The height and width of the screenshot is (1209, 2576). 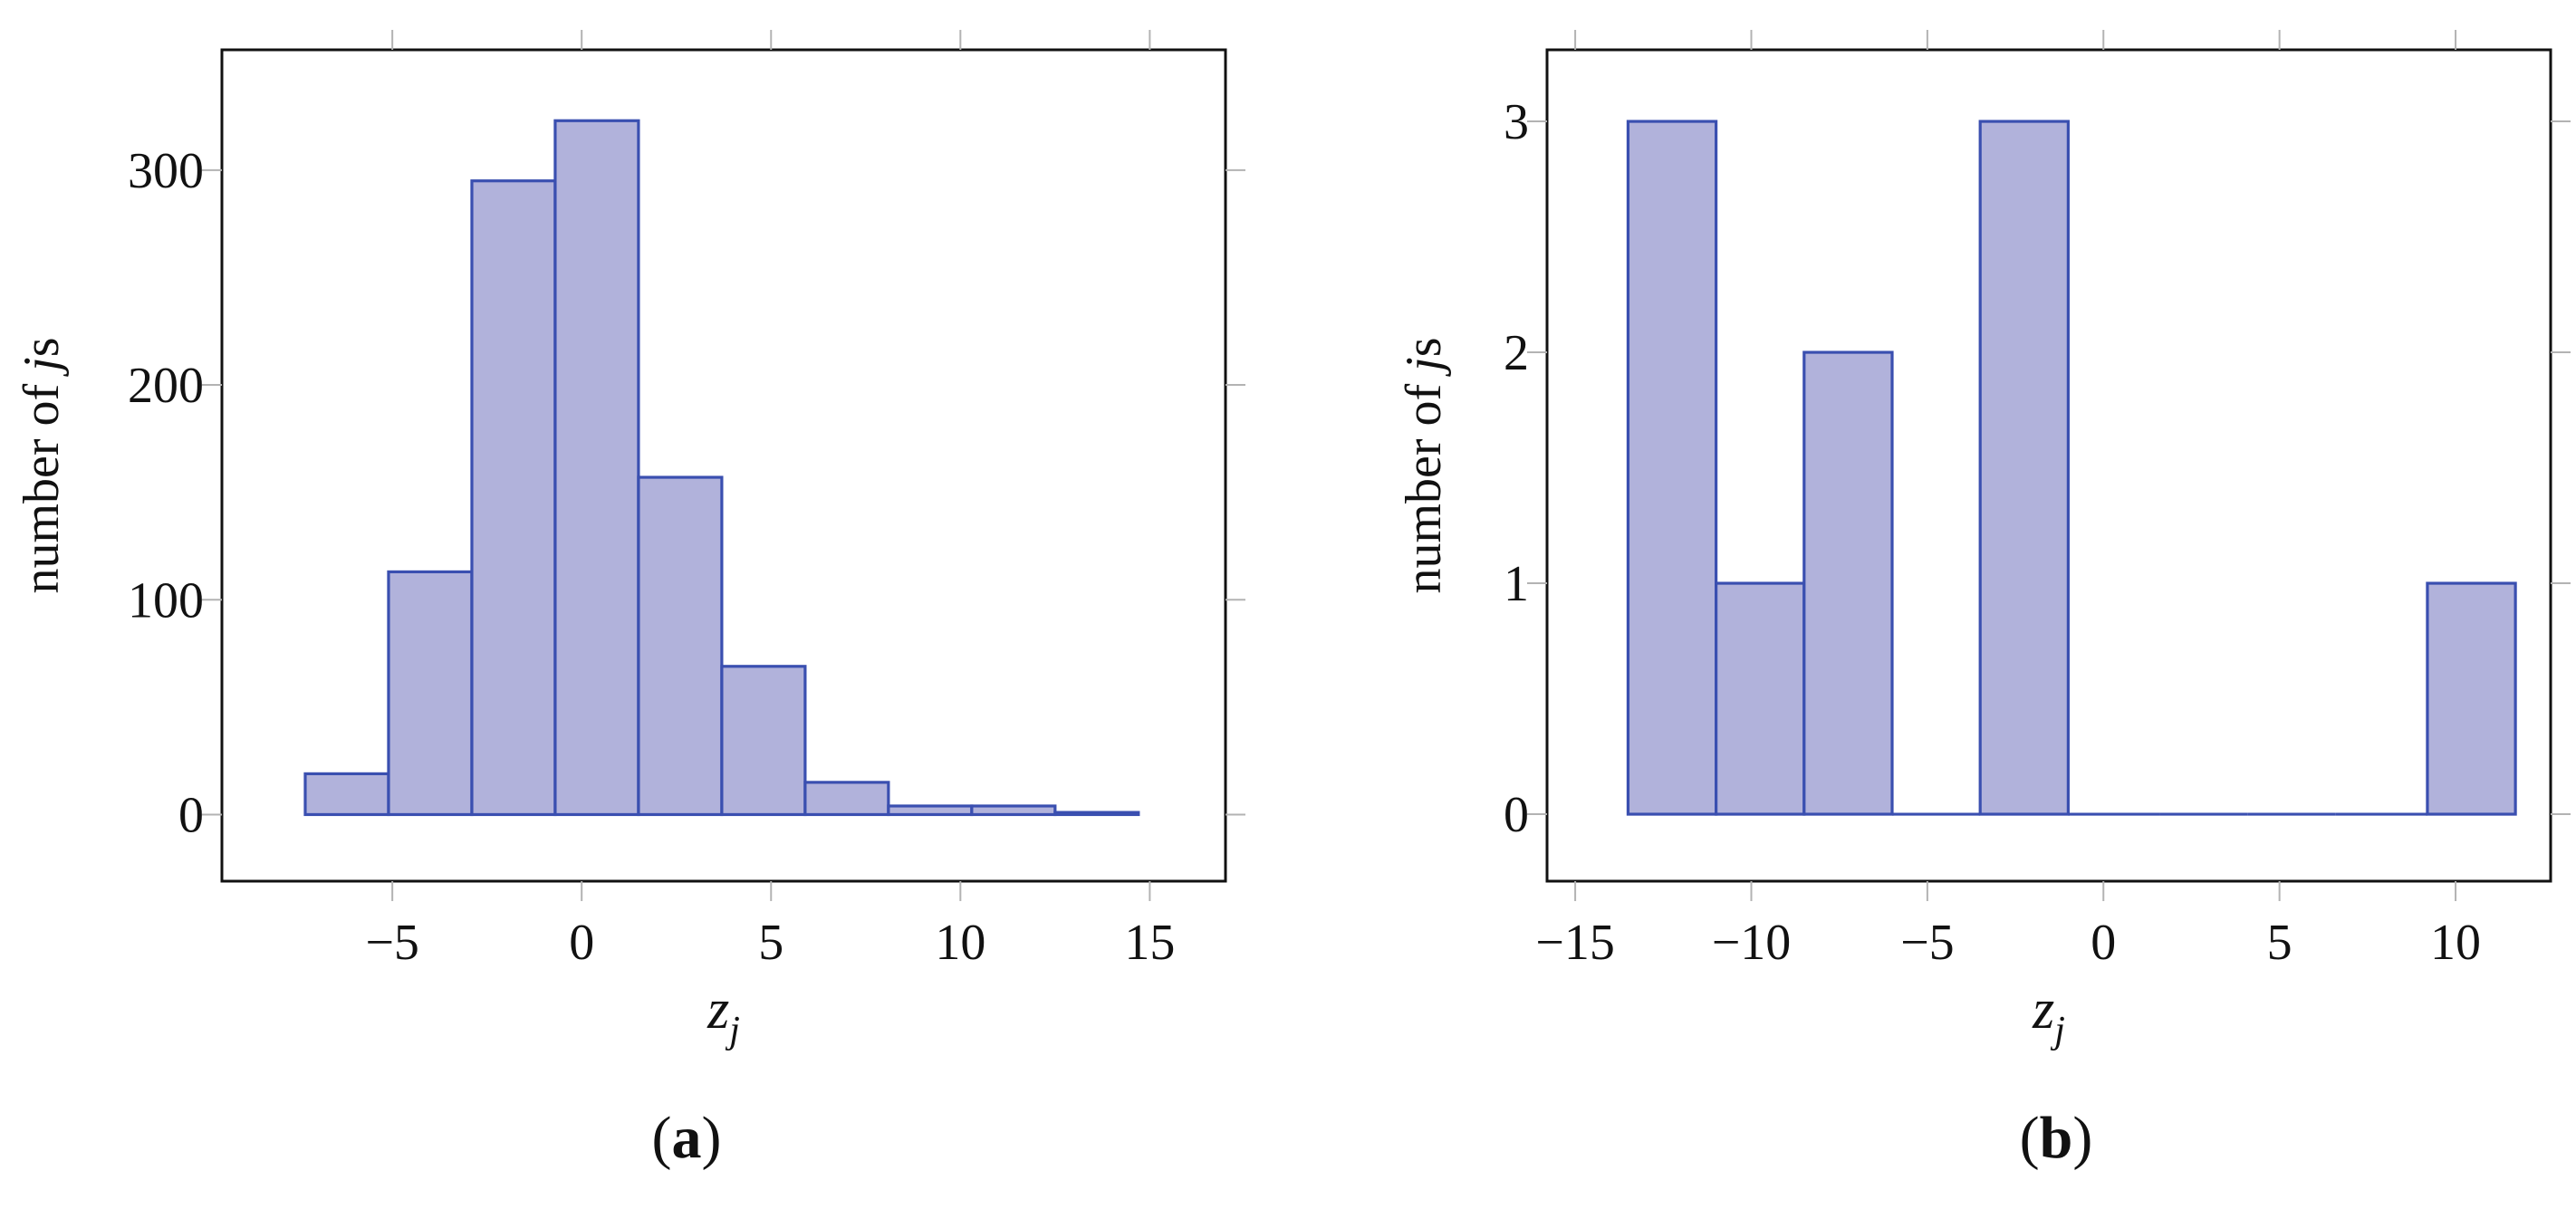 I want to click on y-tick-label: 100, so click(x=166, y=600).